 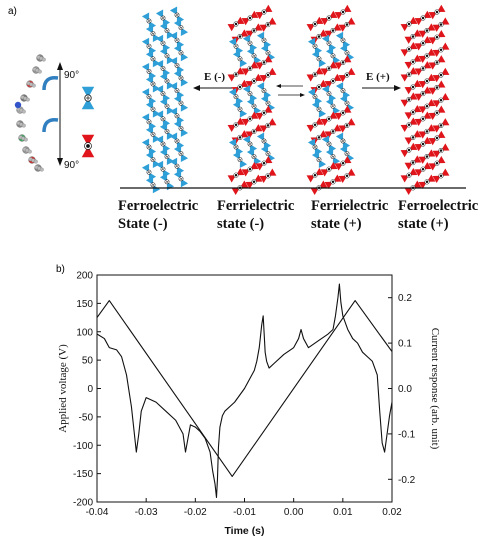 What do you see at coordinates (405, 344) in the screenshot?
I see `y-right-tick-label: 0.1` at bounding box center [405, 344].